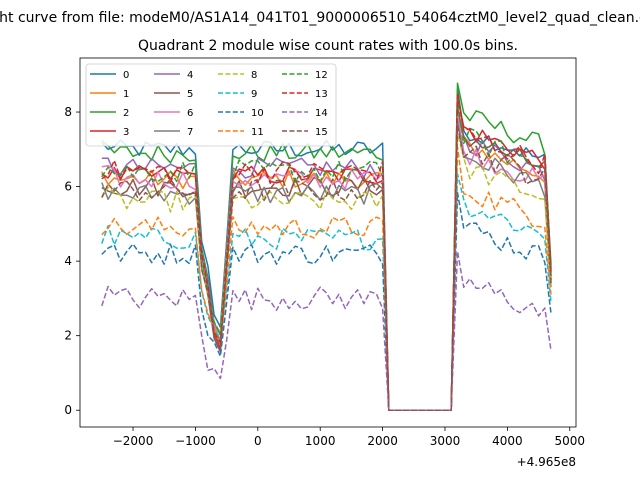 This screenshot has height=480, width=640. What do you see at coordinates (126, 94) in the screenshot?
I see `legend-label-1: 1` at bounding box center [126, 94].